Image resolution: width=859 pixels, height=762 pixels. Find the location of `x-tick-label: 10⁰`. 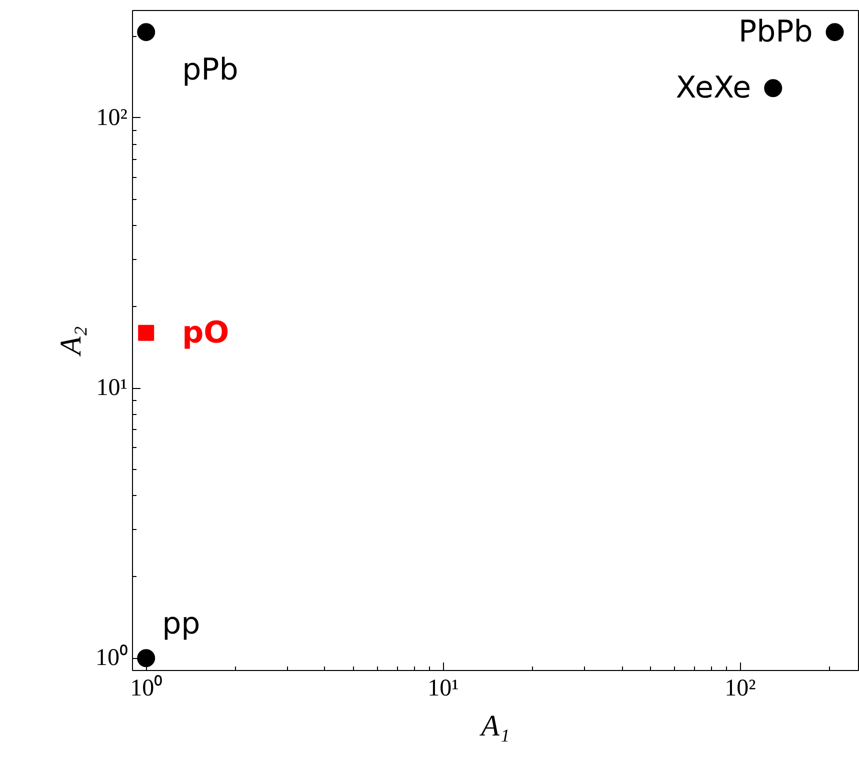

x-tick-label: 10⁰ is located at coordinates (146, 688).